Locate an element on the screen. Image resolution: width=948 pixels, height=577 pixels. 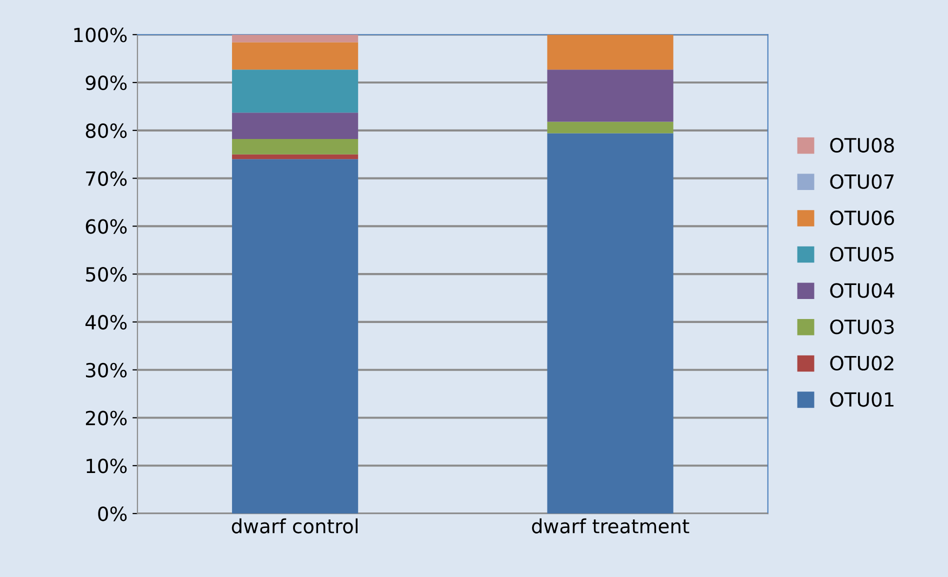
y-tick-label: 60% is located at coordinates (106, 226).